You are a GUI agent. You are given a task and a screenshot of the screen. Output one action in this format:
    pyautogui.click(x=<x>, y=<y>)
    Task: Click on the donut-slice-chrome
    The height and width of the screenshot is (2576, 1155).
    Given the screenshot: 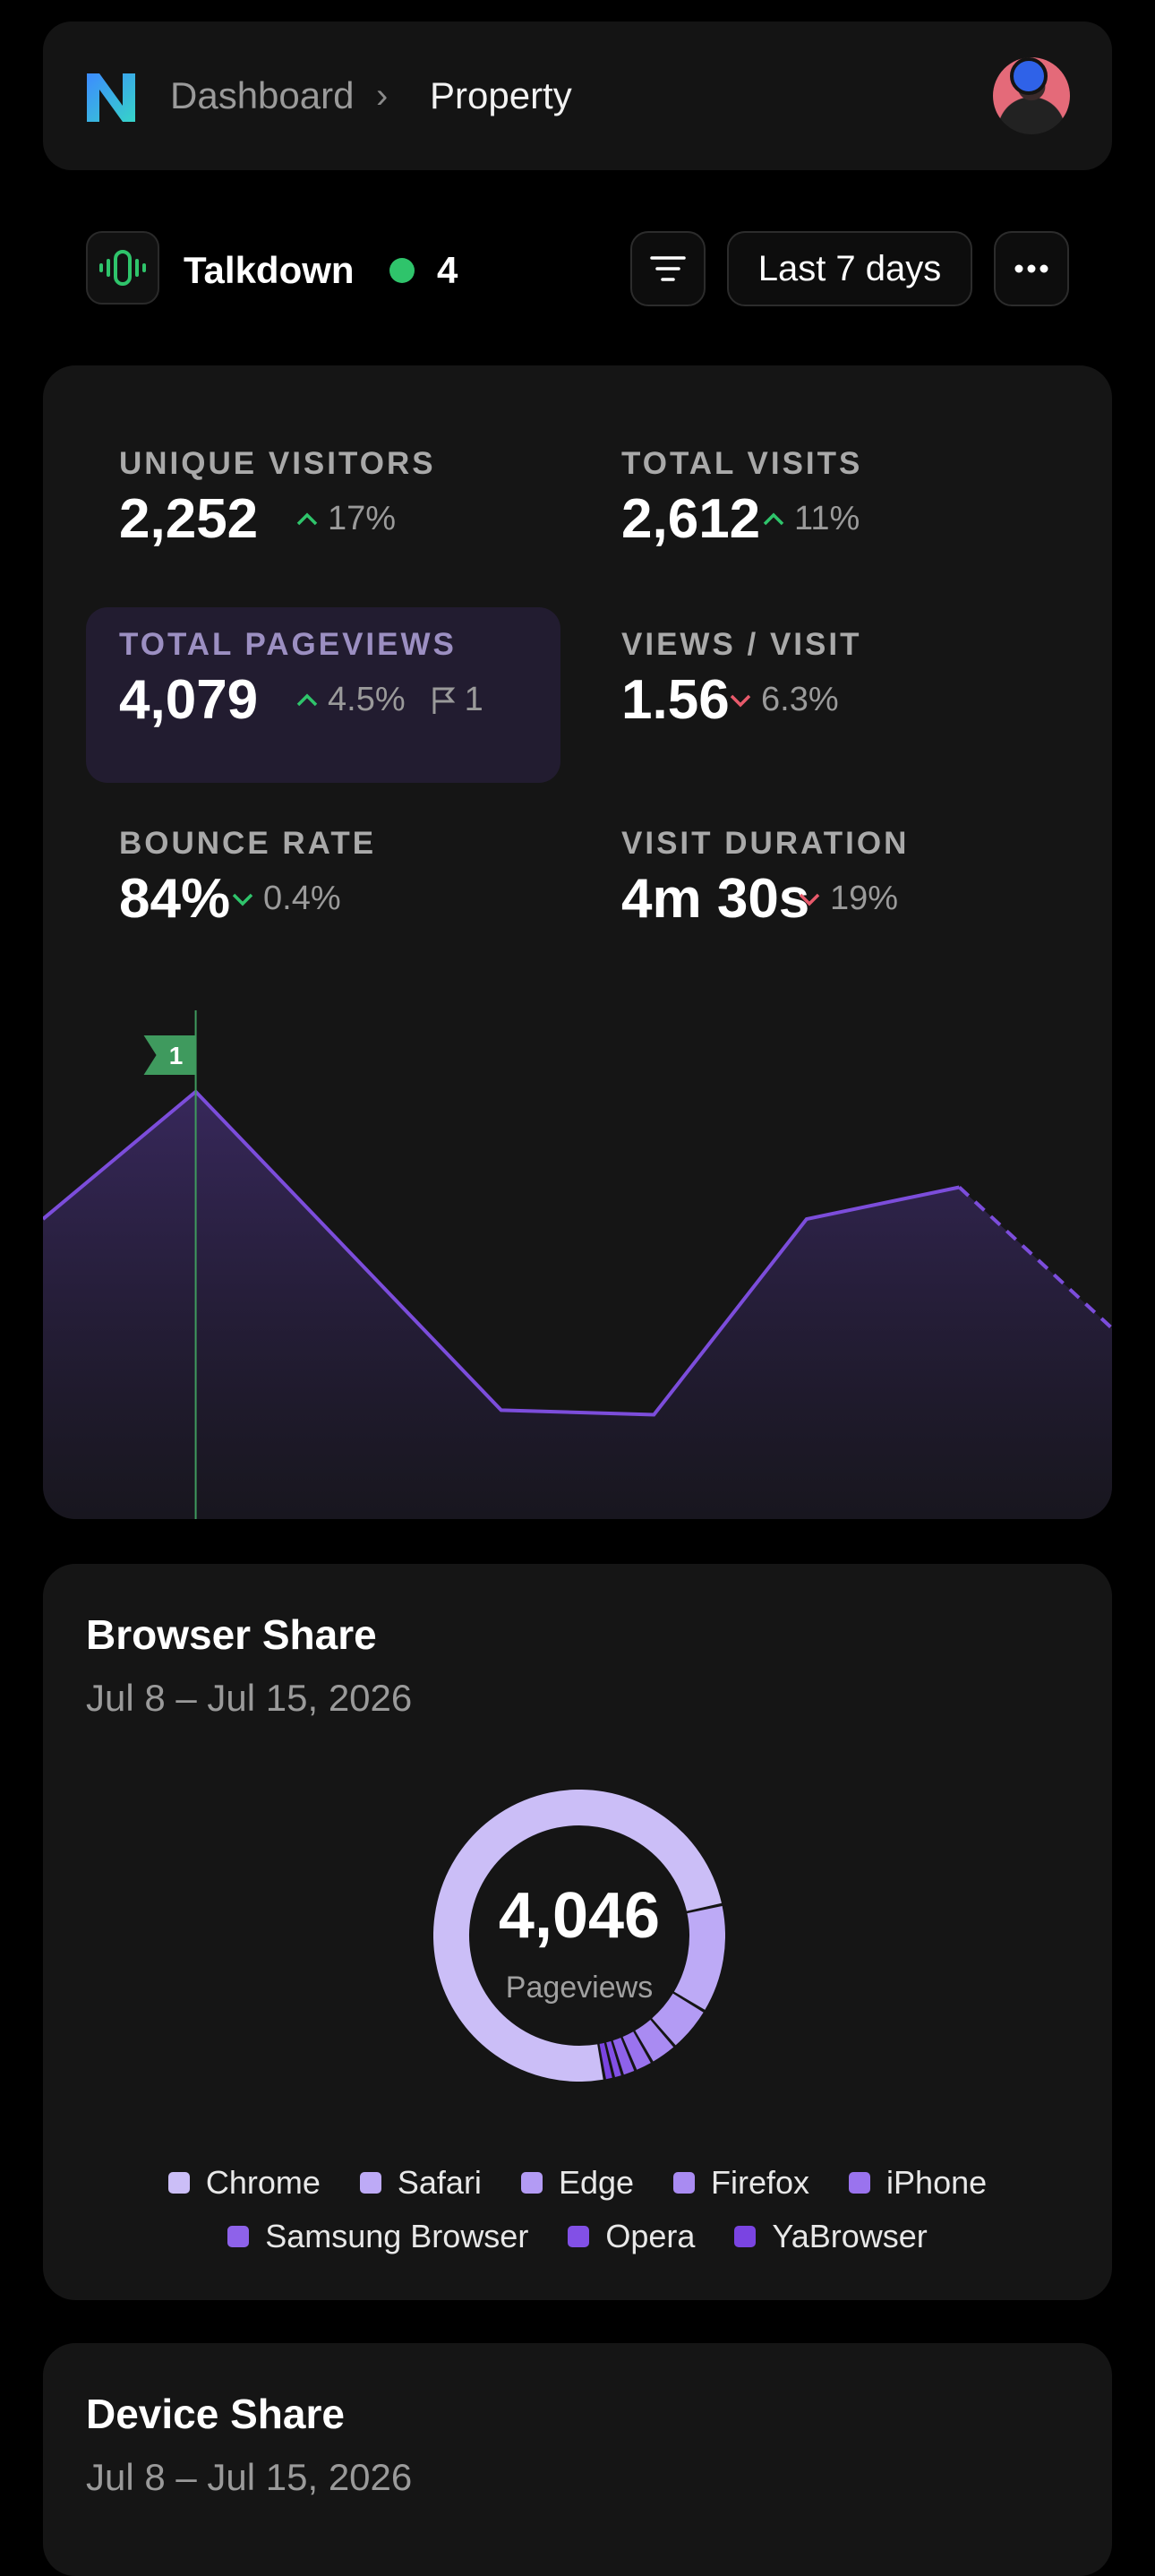 What is the action you would take?
    pyautogui.click(x=577, y=1936)
    